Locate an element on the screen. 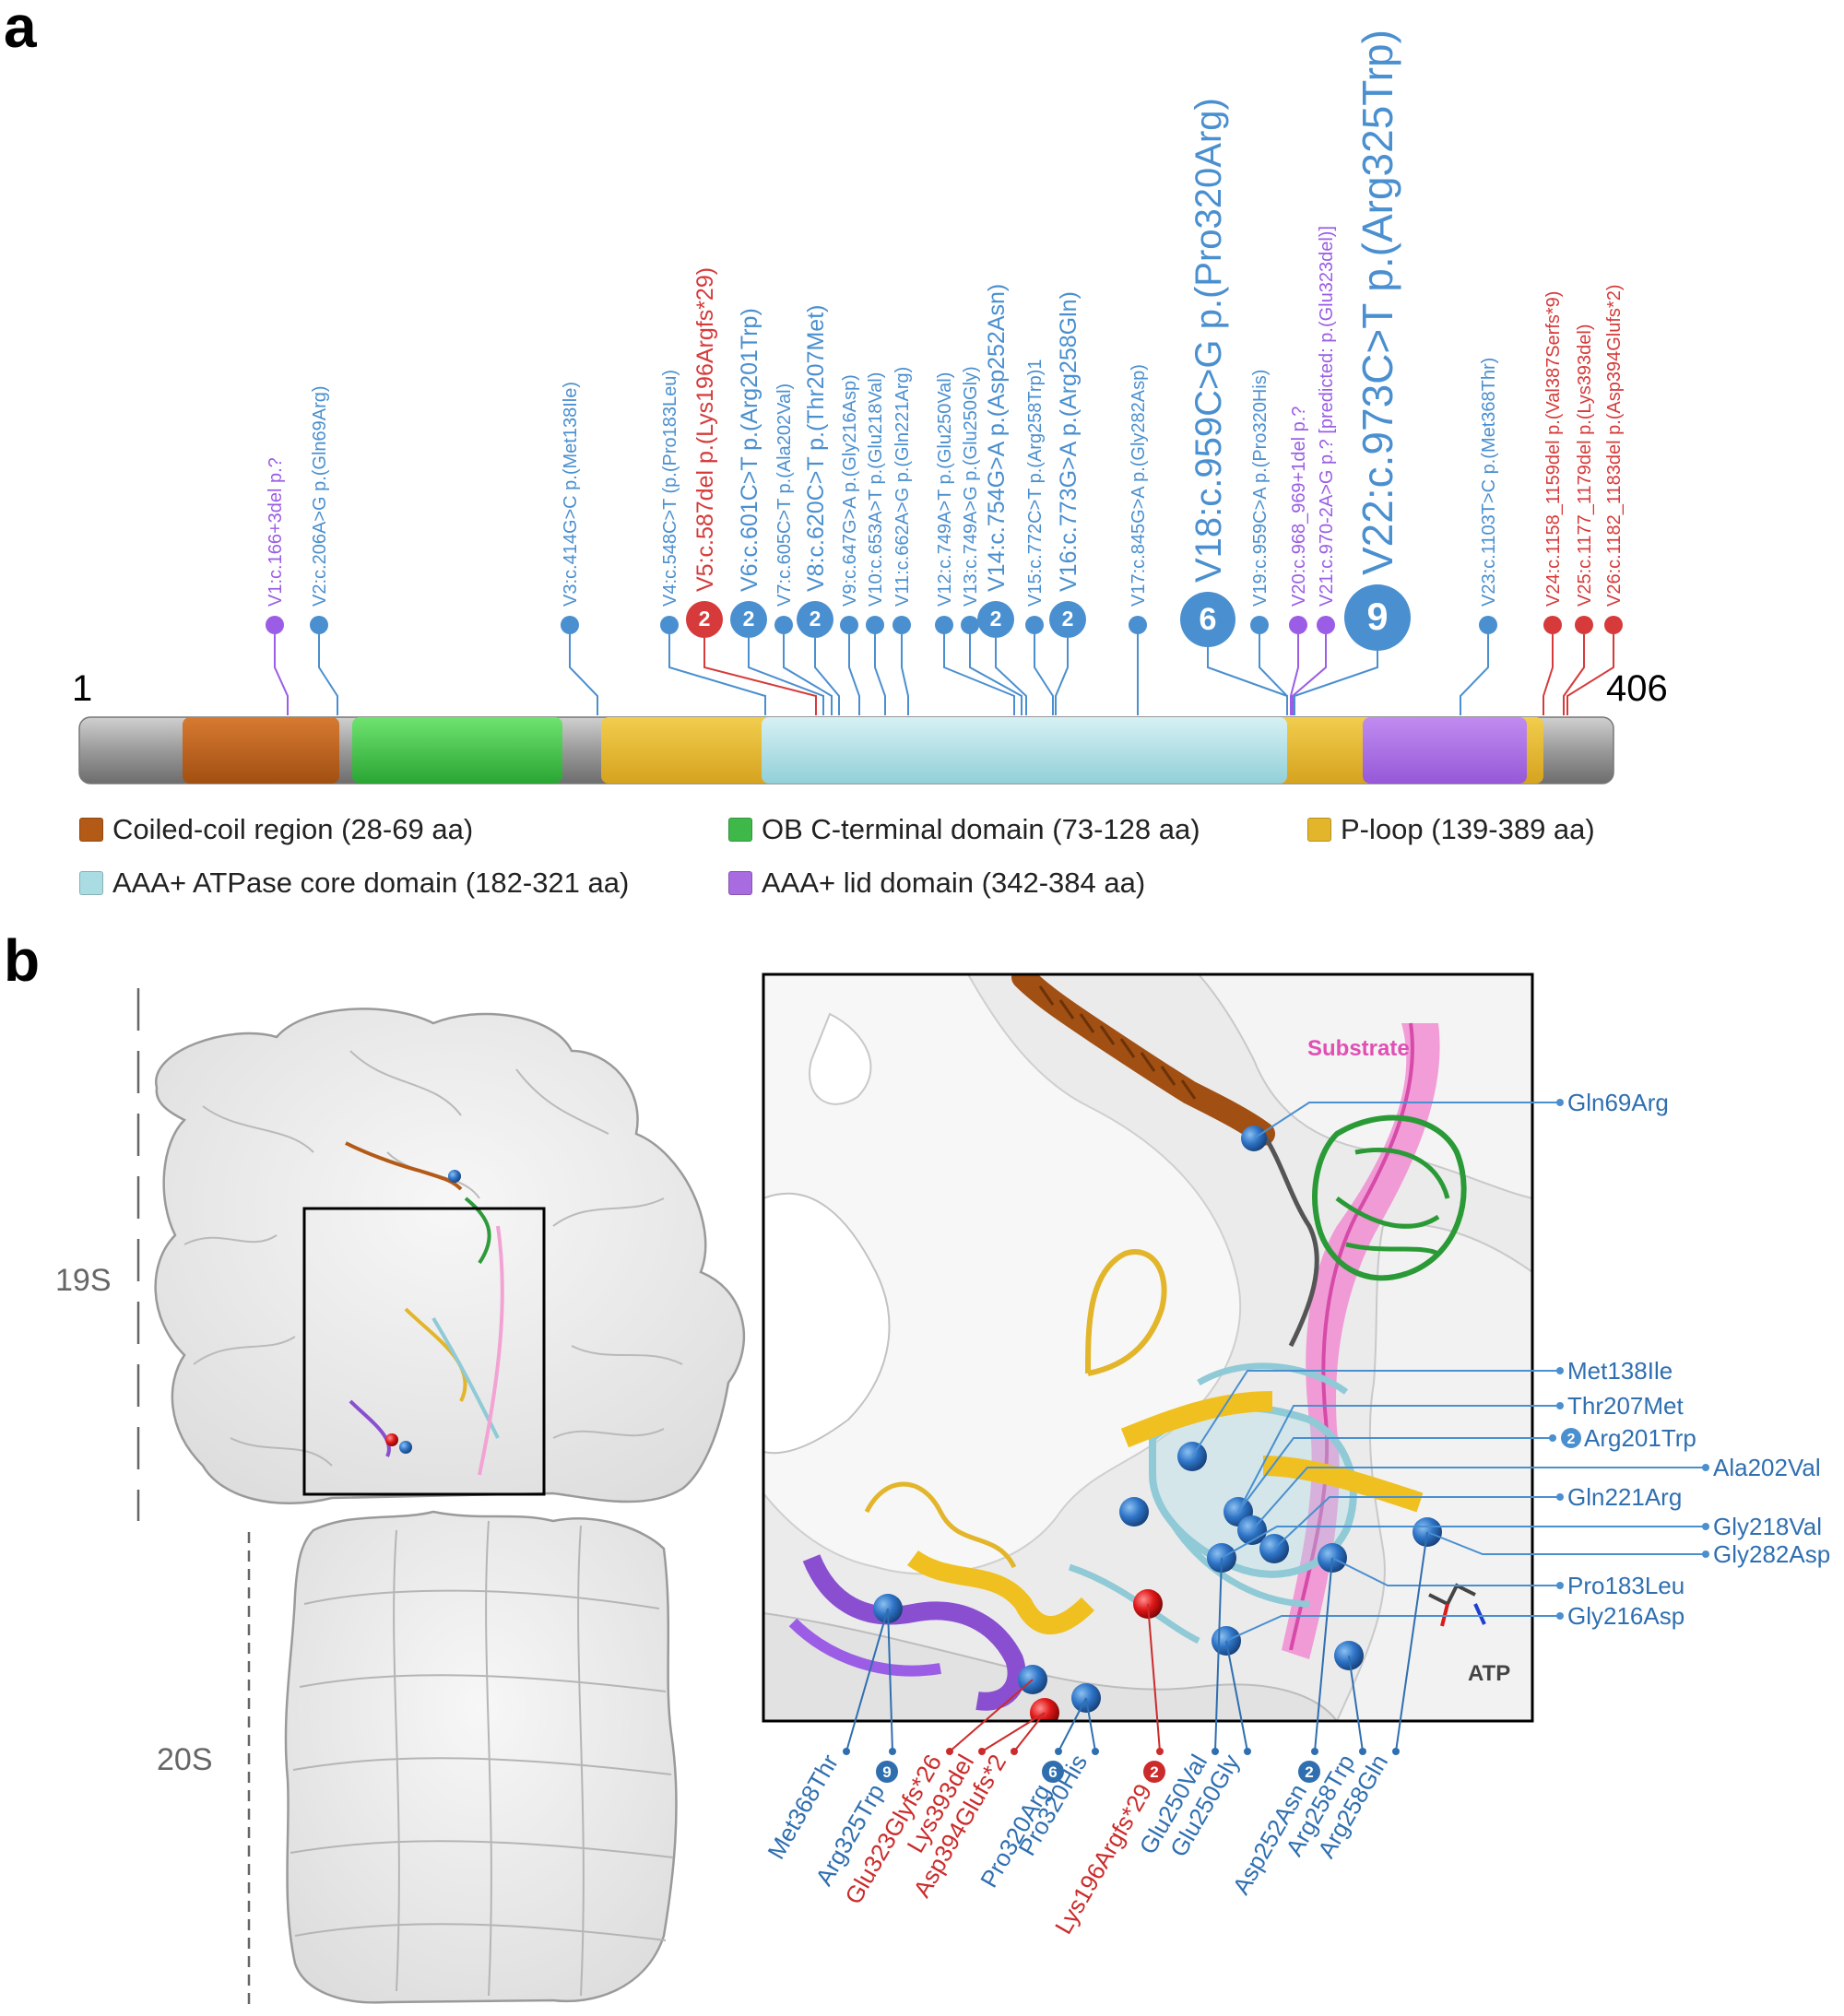  domain-bar is located at coordinates (846, 750).